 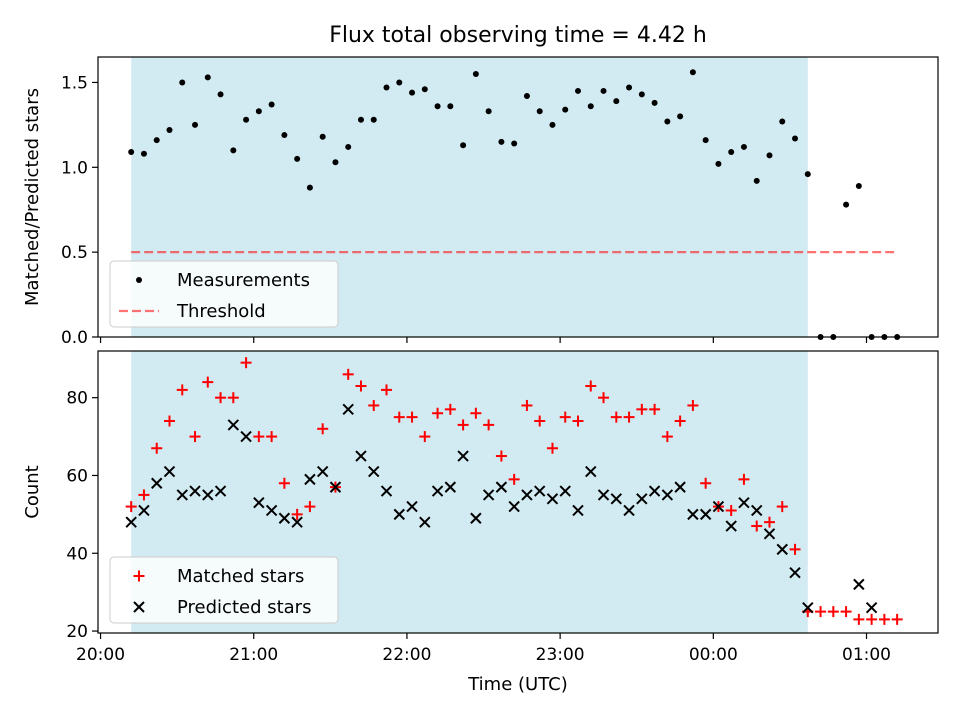 What do you see at coordinates (517, 684) in the screenshot?
I see `x-axis-label: Time (UTC)` at bounding box center [517, 684].